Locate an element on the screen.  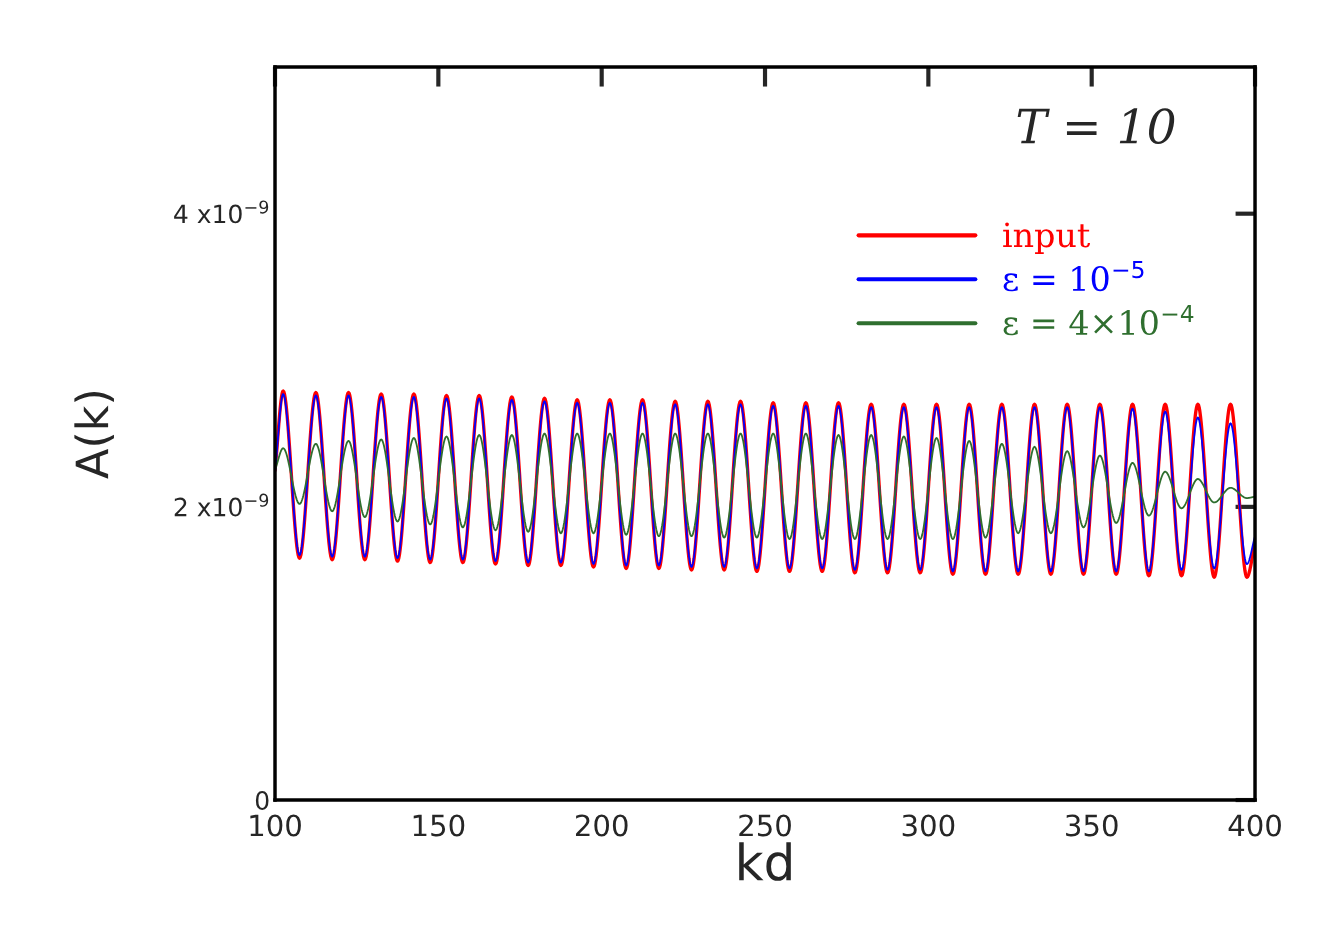
x-tick-label: 400 is located at coordinates (1254, 825).